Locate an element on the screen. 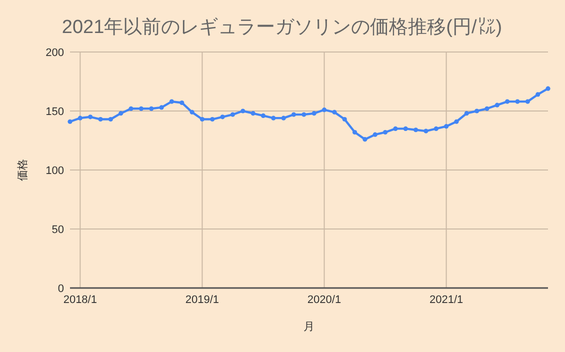  y-tick-label: 100 is located at coordinates (55, 171).